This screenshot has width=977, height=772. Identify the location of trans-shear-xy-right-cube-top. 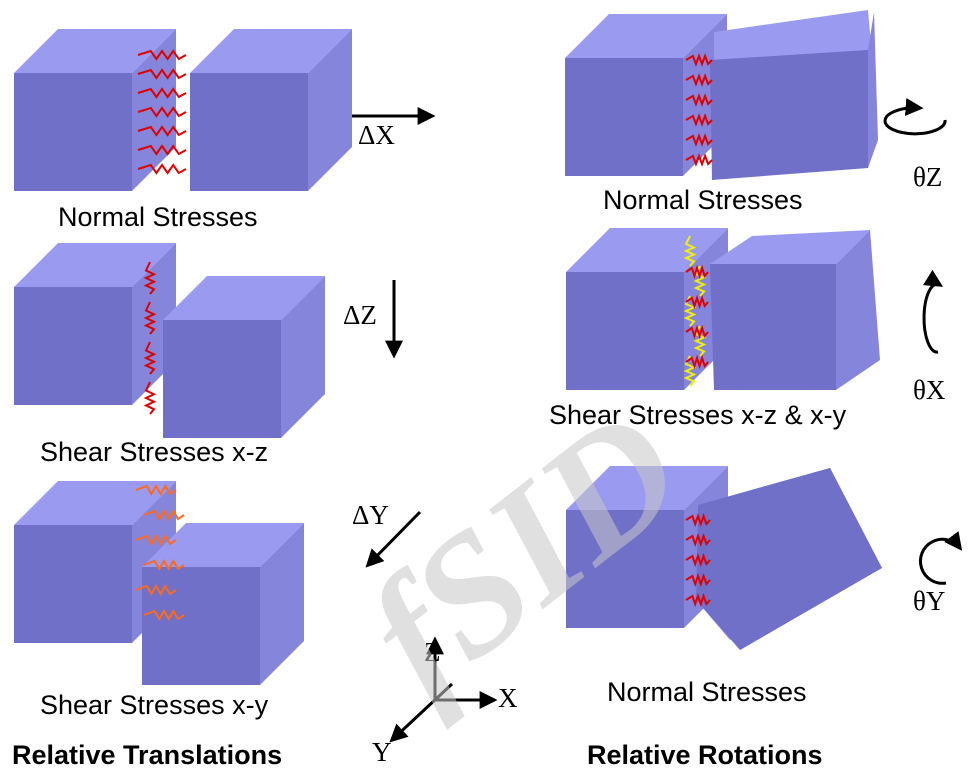
(223, 545).